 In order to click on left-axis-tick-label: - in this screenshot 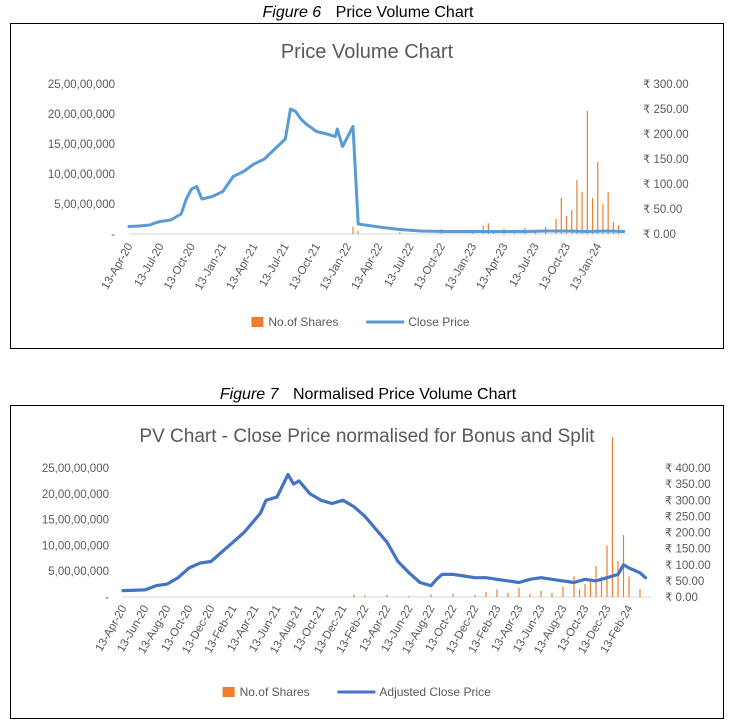, I will do `click(107, 598)`.